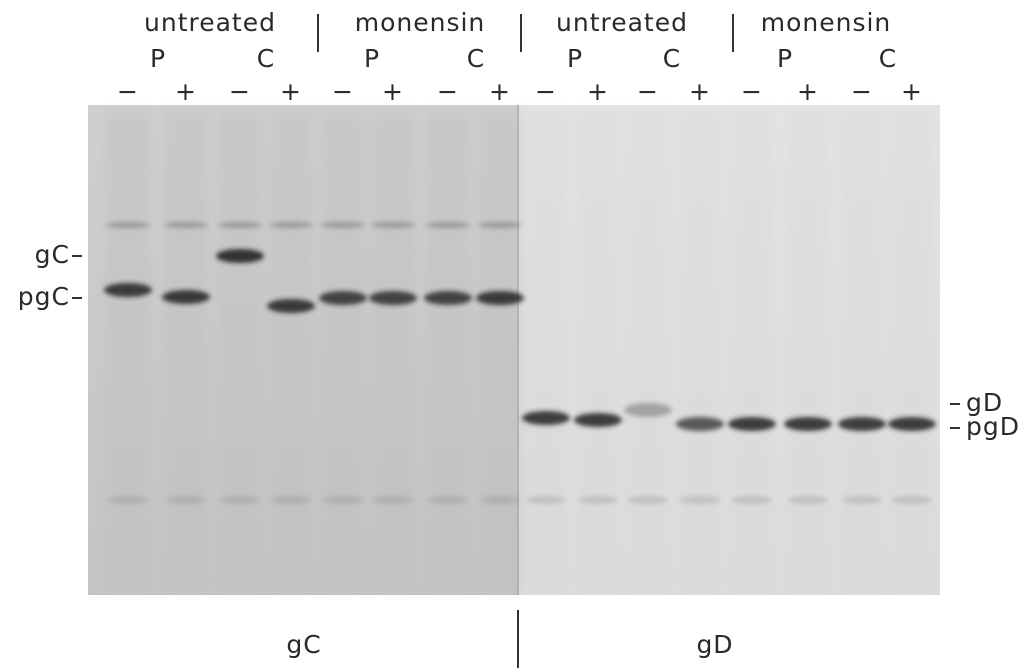 The height and width of the screenshot is (668, 1027). What do you see at coordinates (303, 644) in the screenshot?
I see `panel-label: gC` at bounding box center [303, 644].